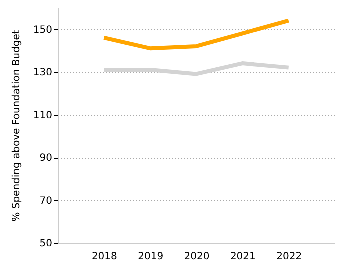 The height and width of the screenshot is (275, 350). Describe the element at coordinates (151, 257) in the screenshot. I see `x-tick-label: 2019` at that location.